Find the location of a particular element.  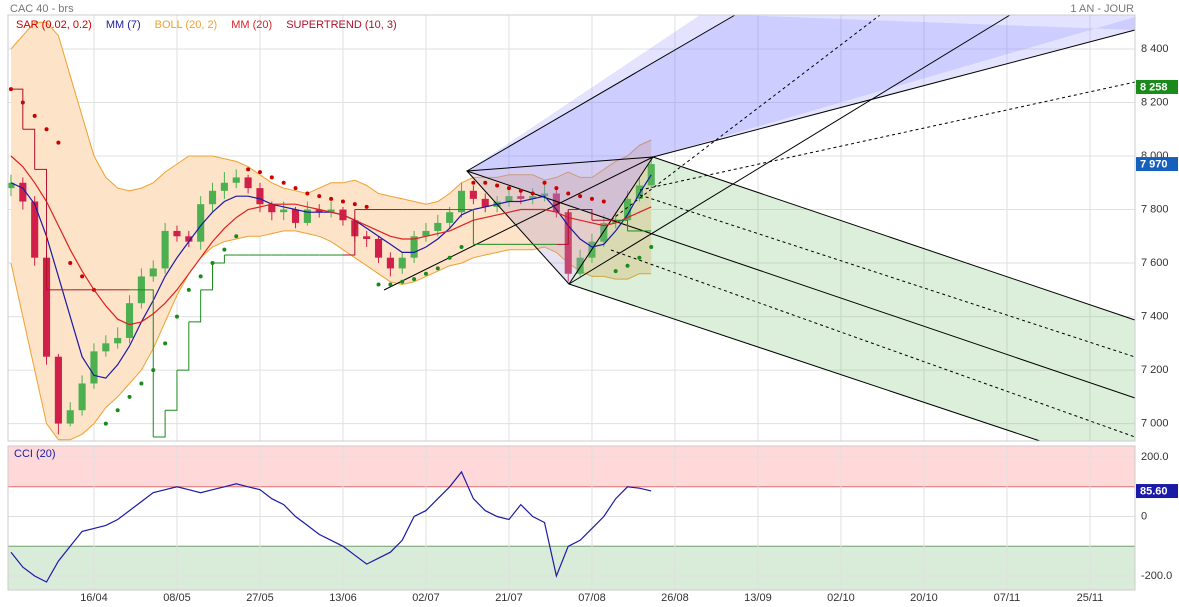

x-tick-label: 26/08 is located at coordinates (675, 598).